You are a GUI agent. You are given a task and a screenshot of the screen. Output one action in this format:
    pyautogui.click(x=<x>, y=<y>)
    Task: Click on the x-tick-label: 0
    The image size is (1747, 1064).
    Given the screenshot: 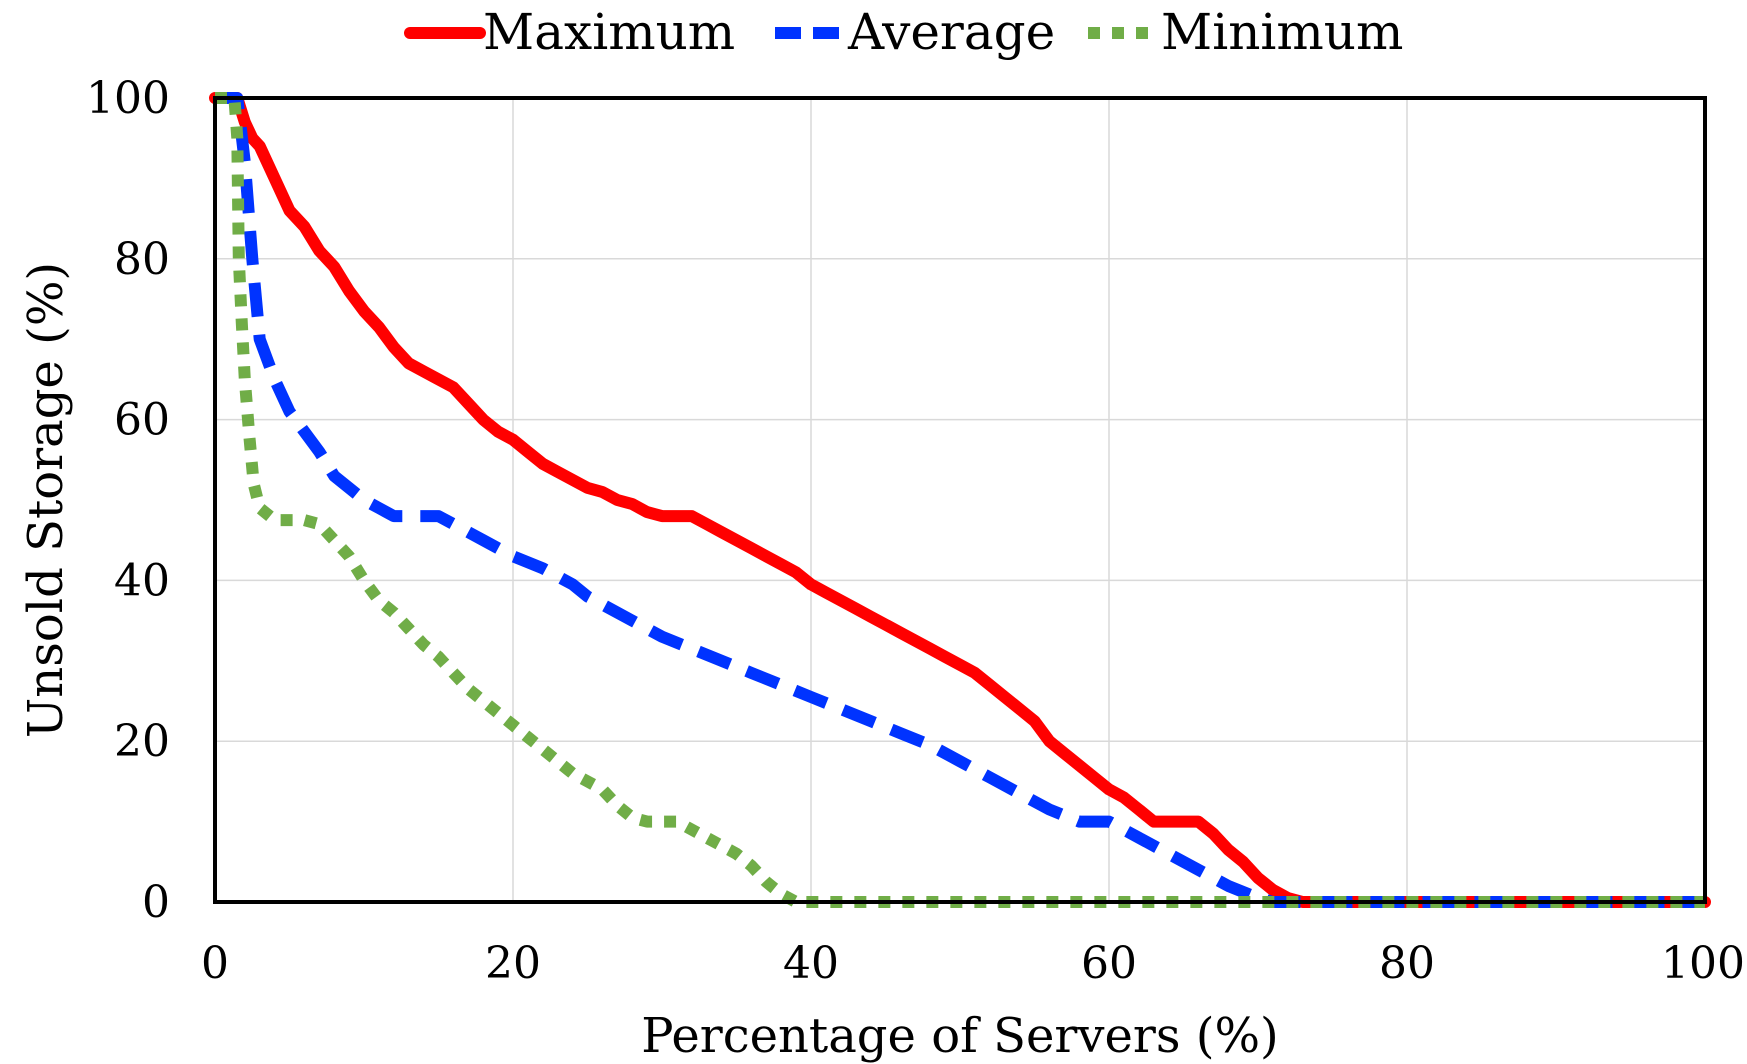 What is the action you would take?
    pyautogui.click(x=215, y=963)
    